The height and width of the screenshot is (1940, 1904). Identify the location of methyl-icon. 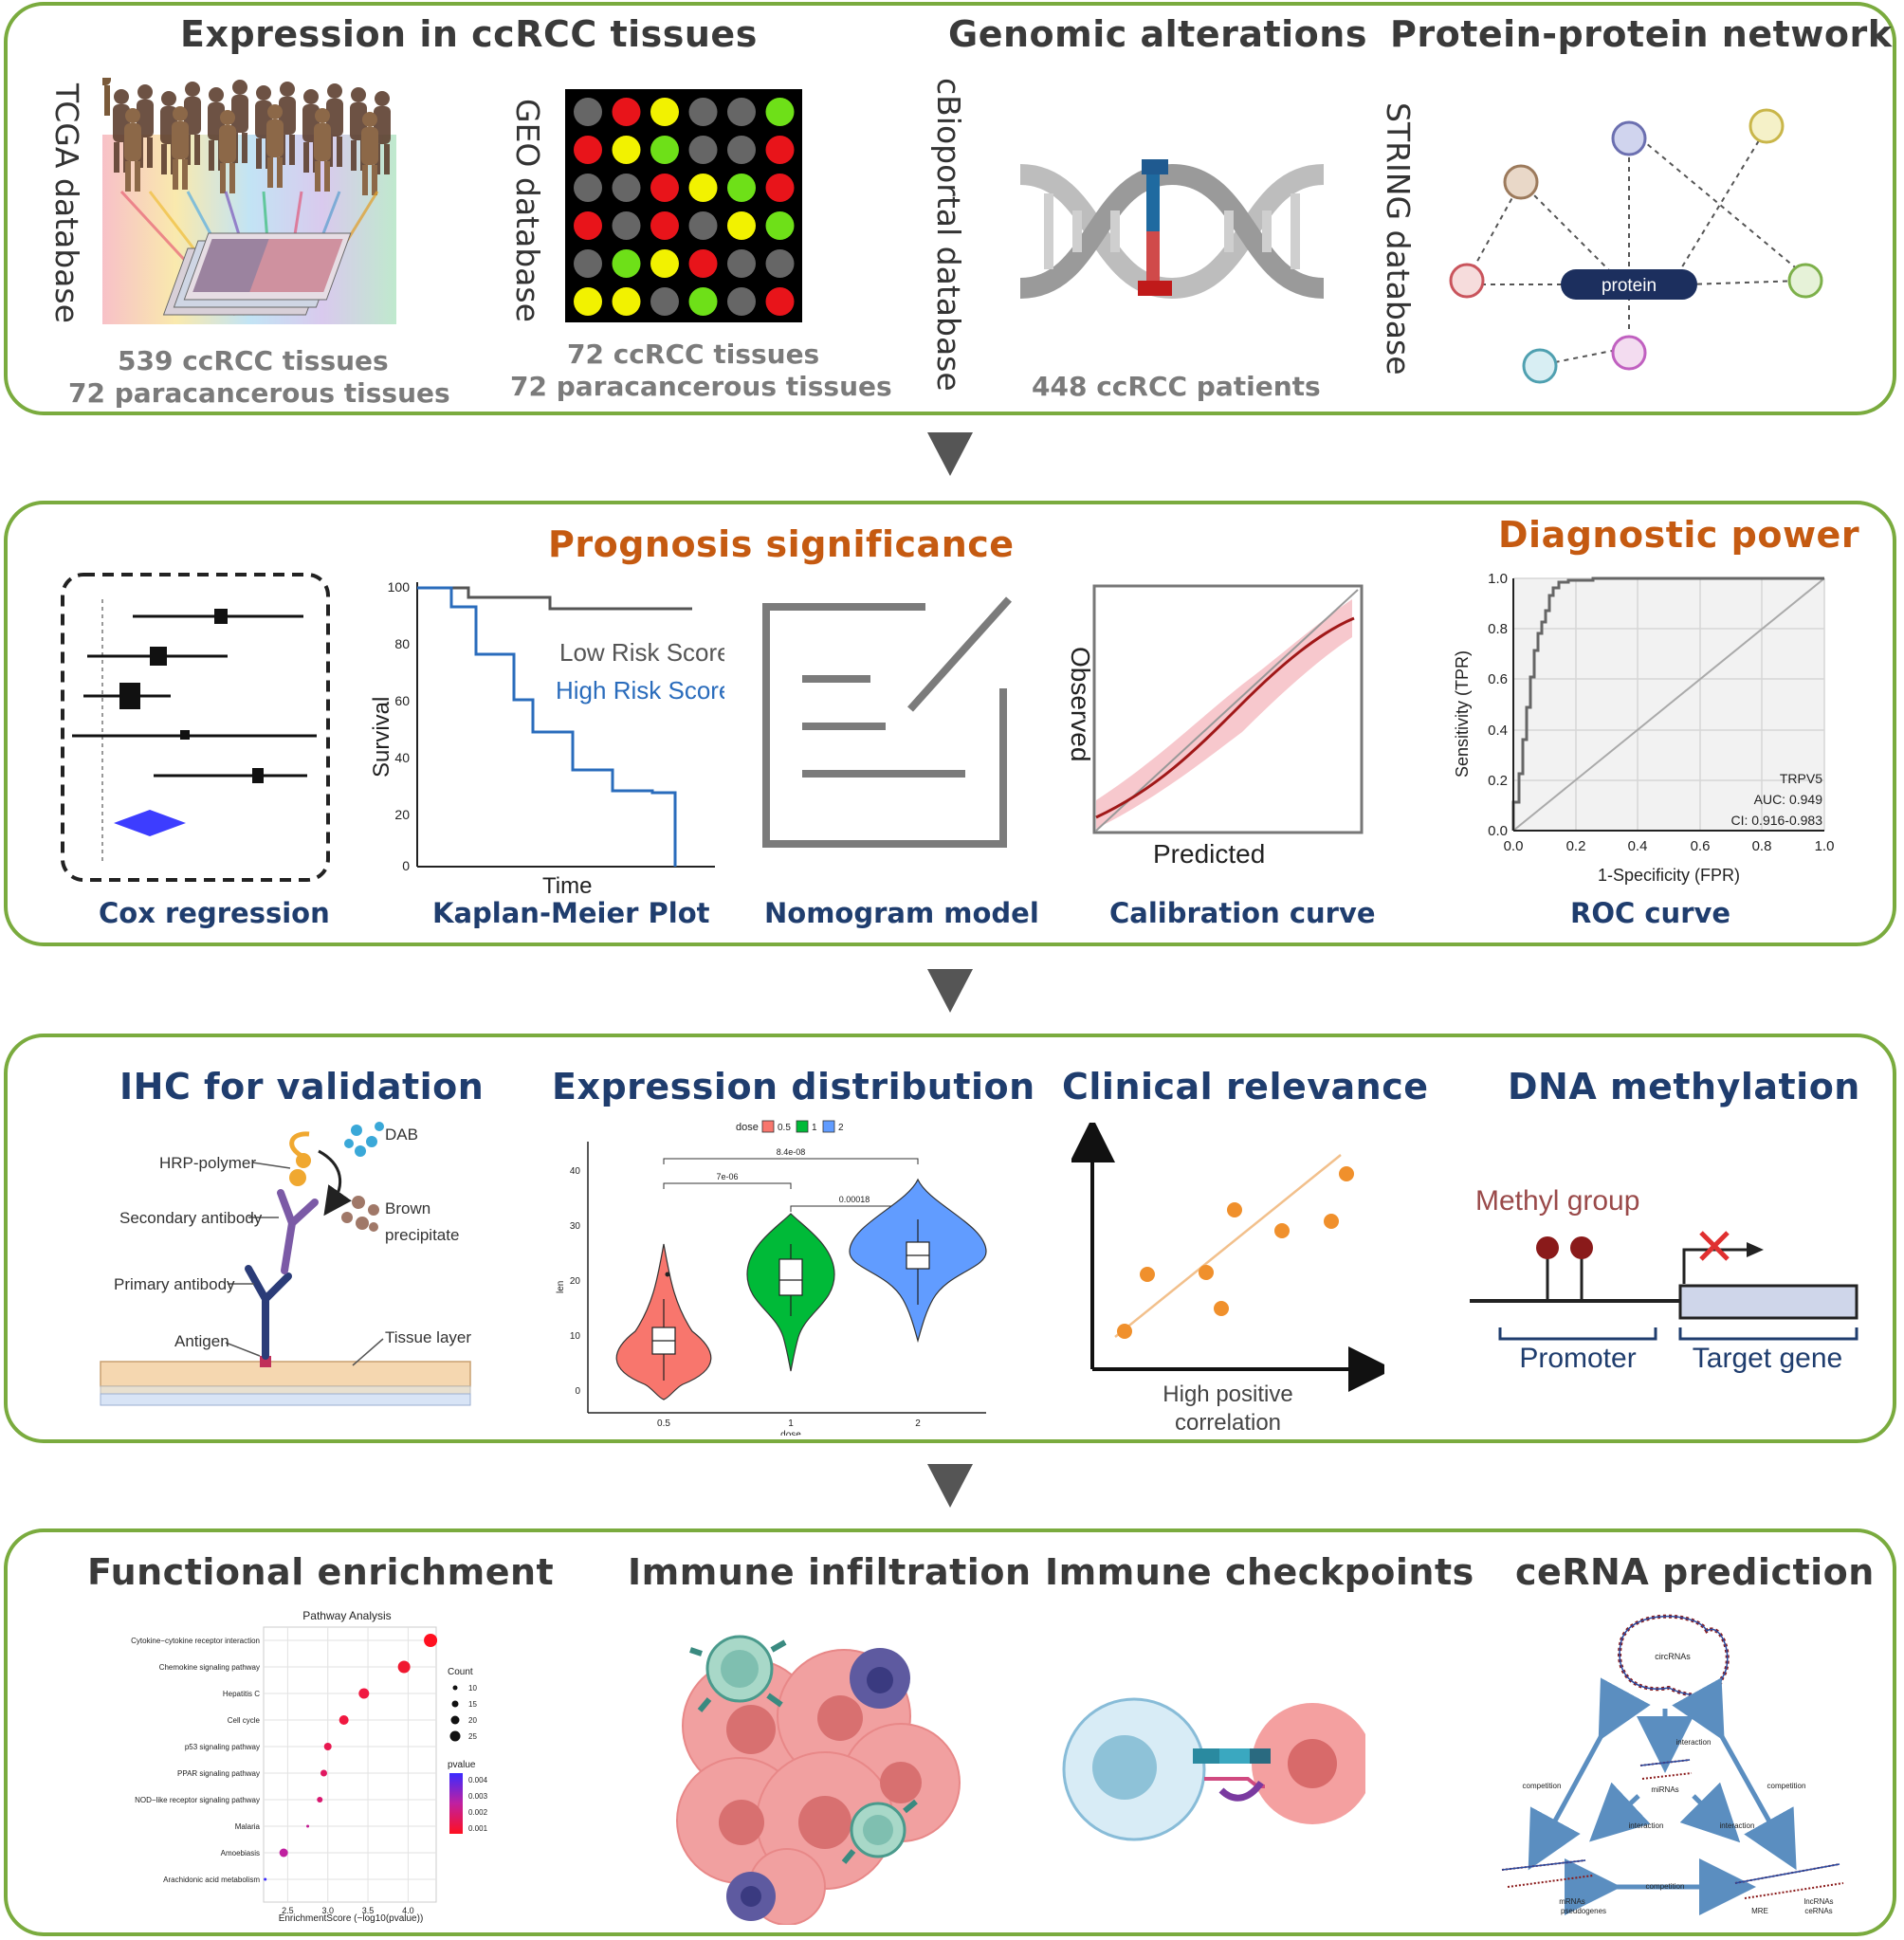
(1548, 1248).